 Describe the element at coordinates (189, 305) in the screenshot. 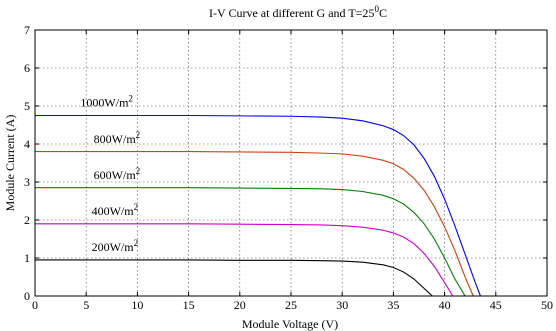

I see `x-tick-label: 15` at that location.